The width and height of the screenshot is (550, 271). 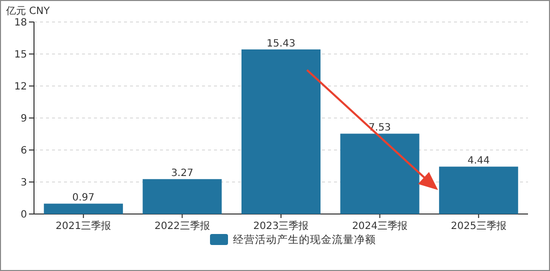 I want to click on x-tick-label: 2021三季报, so click(x=84, y=226).